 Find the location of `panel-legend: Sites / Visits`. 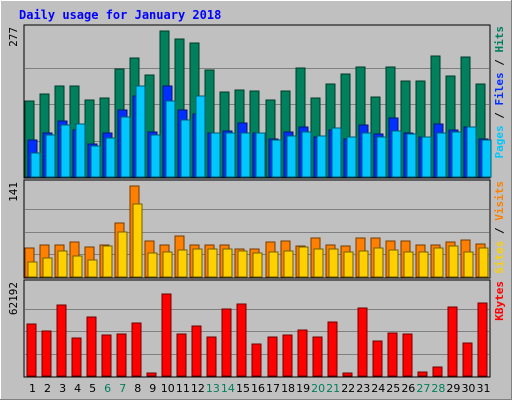

panel-legend: Sites / Visits is located at coordinates (499, 227).